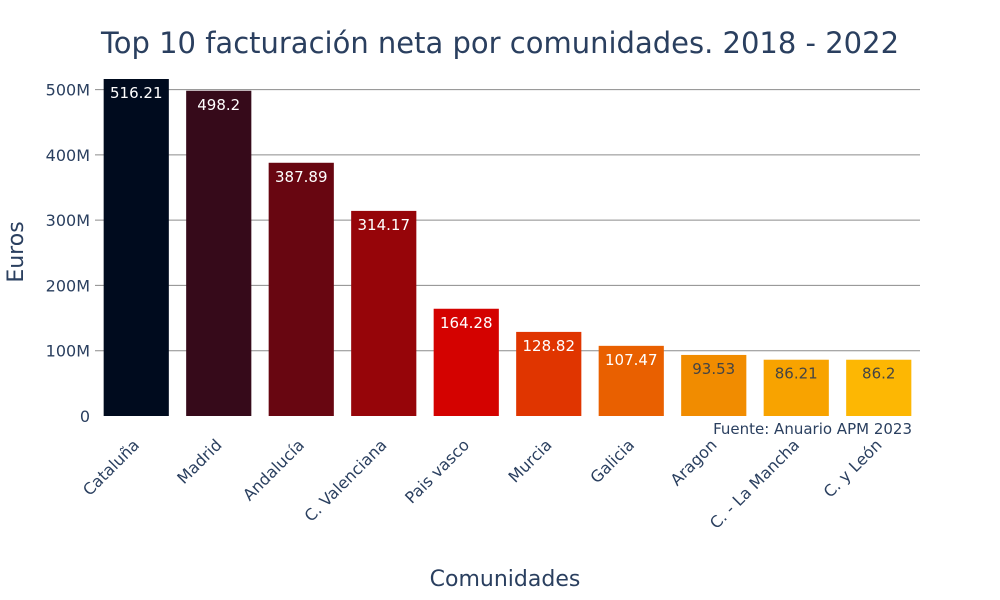 The width and height of the screenshot is (1000, 600). I want to click on y-tick-label: 500M, so click(68, 90).